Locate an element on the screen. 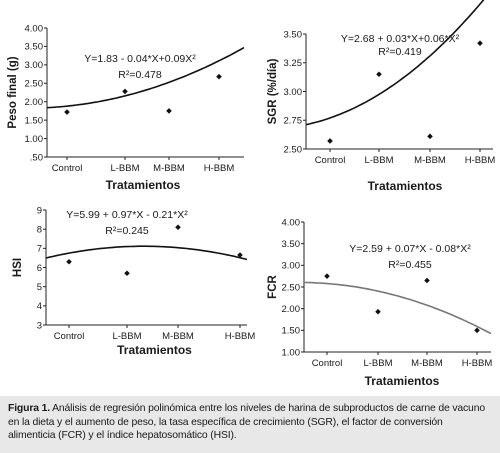 Image resolution: width=500 pixels, height=453 pixels. regression-equation: Y=2.68 + 0.03*X+0.06*X² is located at coordinates (400, 39).